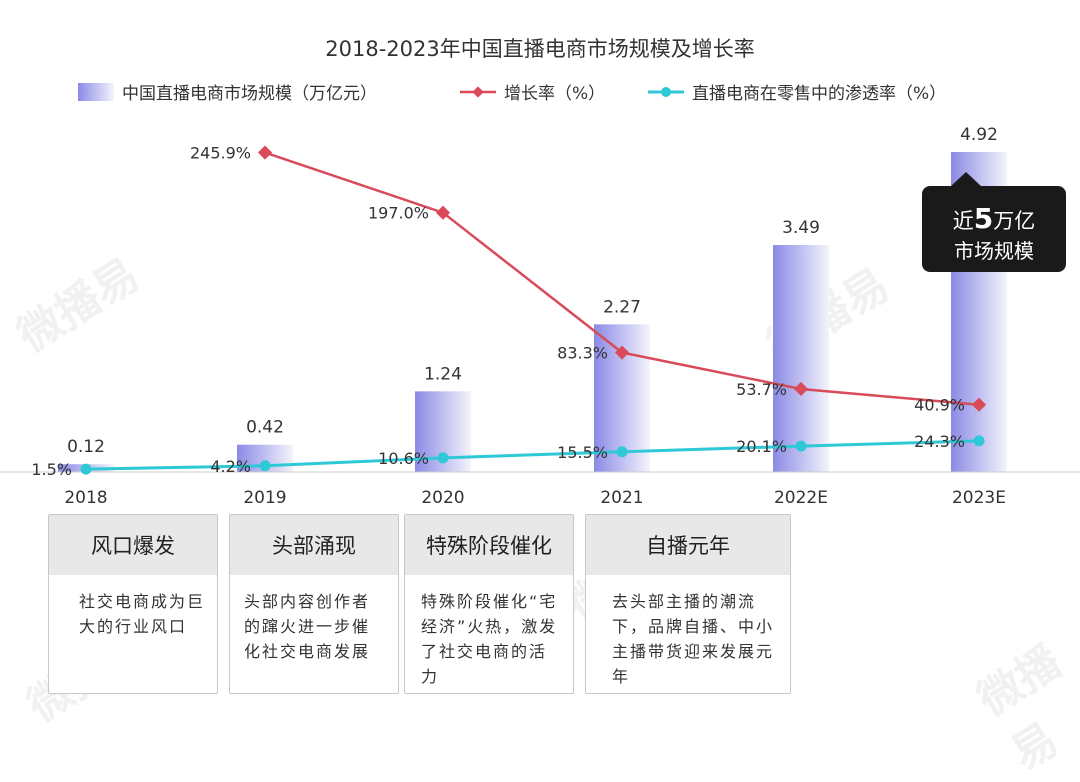 This screenshot has height=782, width=1080. I want to click on stage-desc: 头部内容创作者的蹿火进一步催化社交电商发展, so click(307, 626).